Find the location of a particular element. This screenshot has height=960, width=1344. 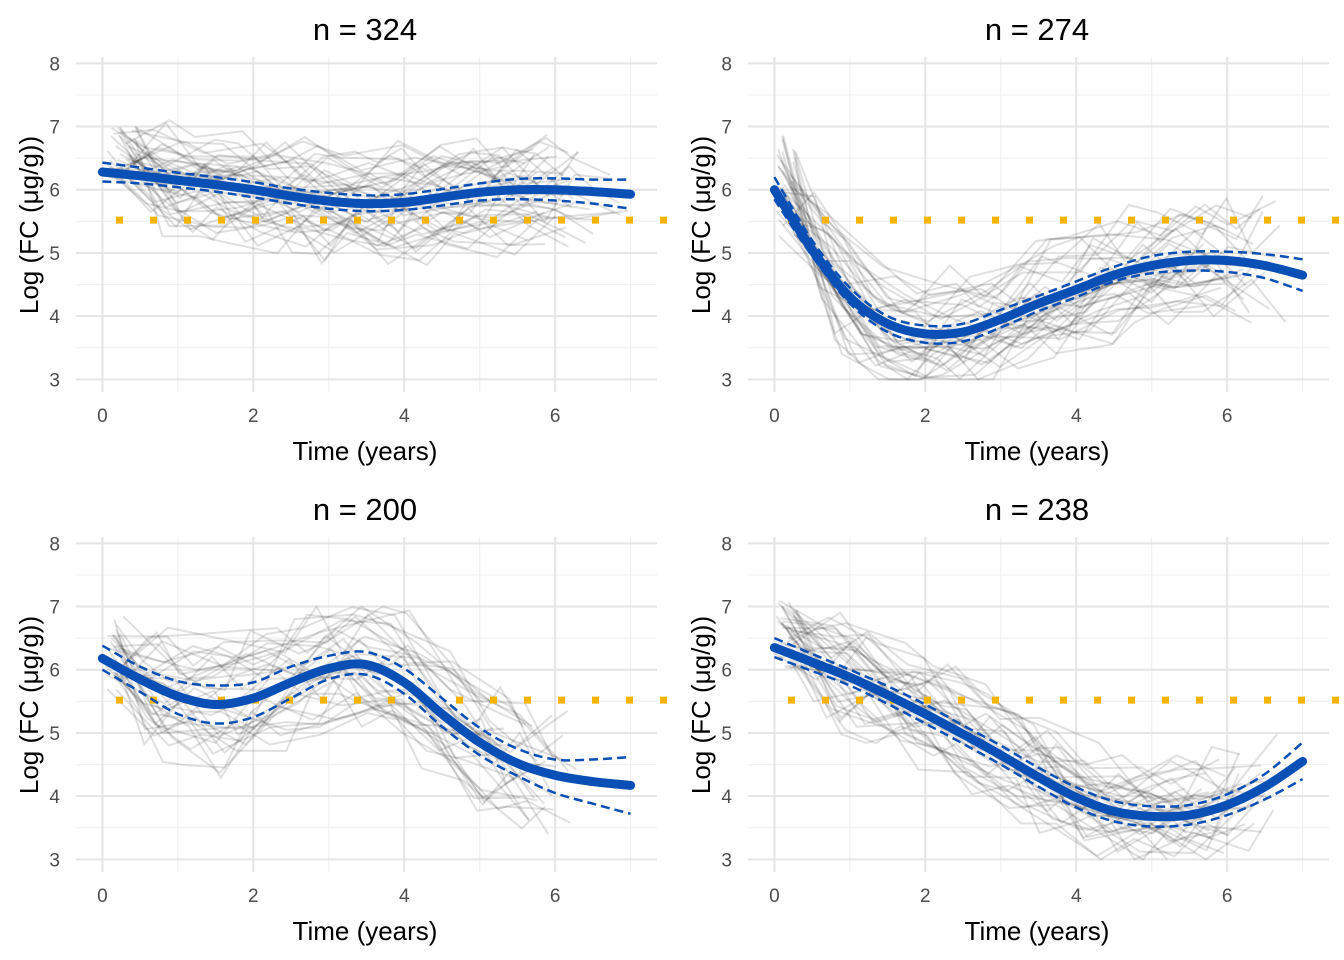

individual-trajectories is located at coordinates (341, 719).